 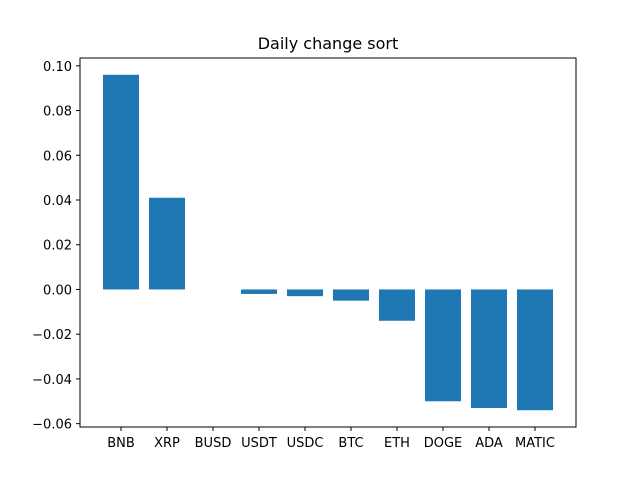 What do you see at coordinates (57, 67) in the screenshot?
I see `y-tick-label: 0.10` at bounding box center [57, 67].